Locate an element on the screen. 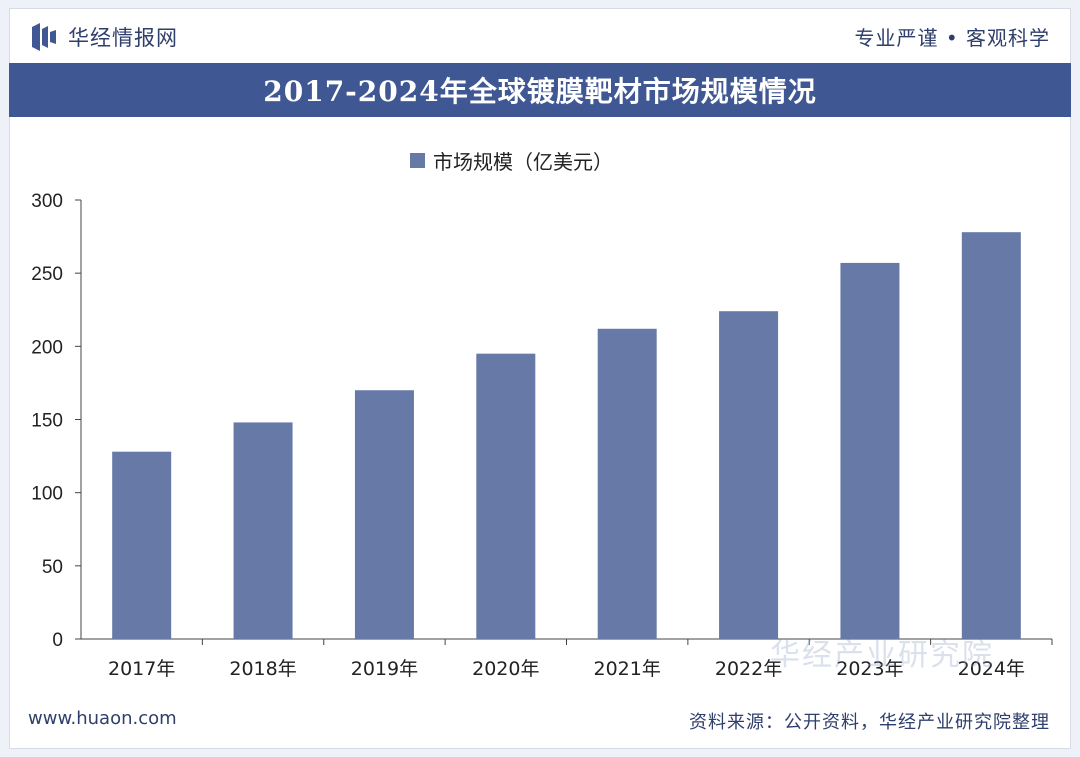 The height and width of the screenshot is (757, 1080). x-tick-label: 2022年 is located at coordinates (748, 669).